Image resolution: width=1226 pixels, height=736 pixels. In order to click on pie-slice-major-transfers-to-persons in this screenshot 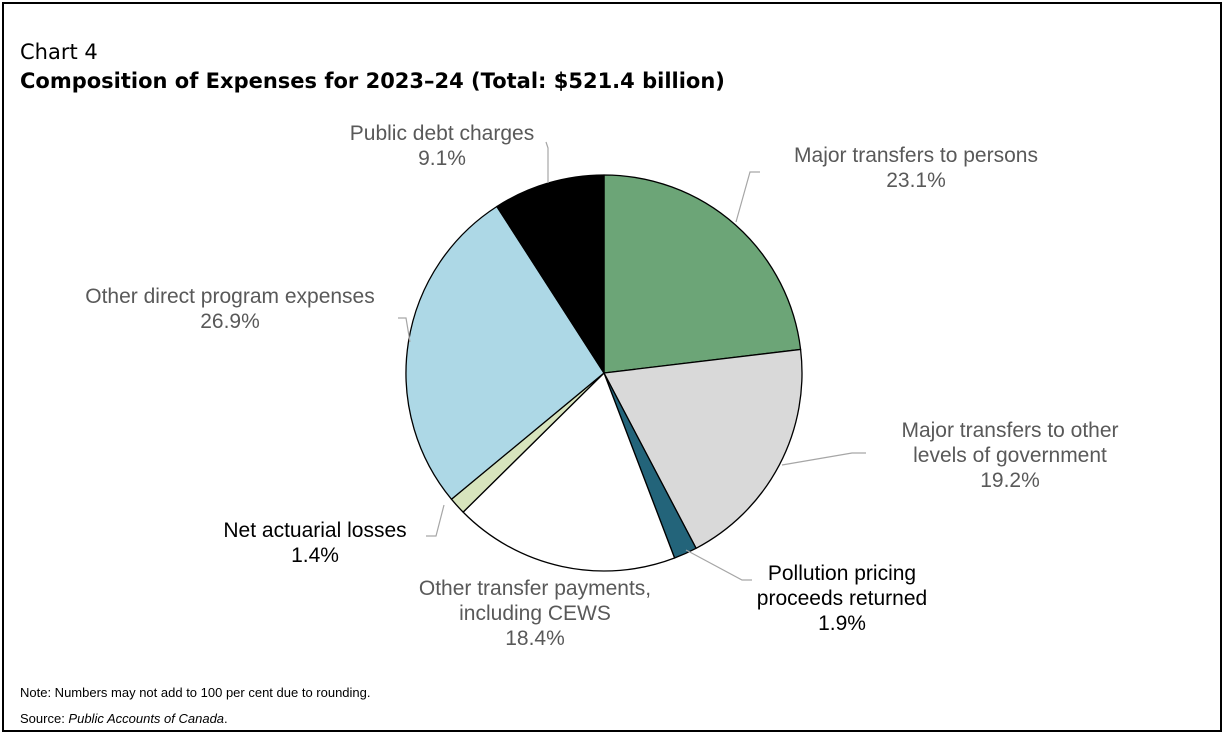, I will do `click(702, 274)`.